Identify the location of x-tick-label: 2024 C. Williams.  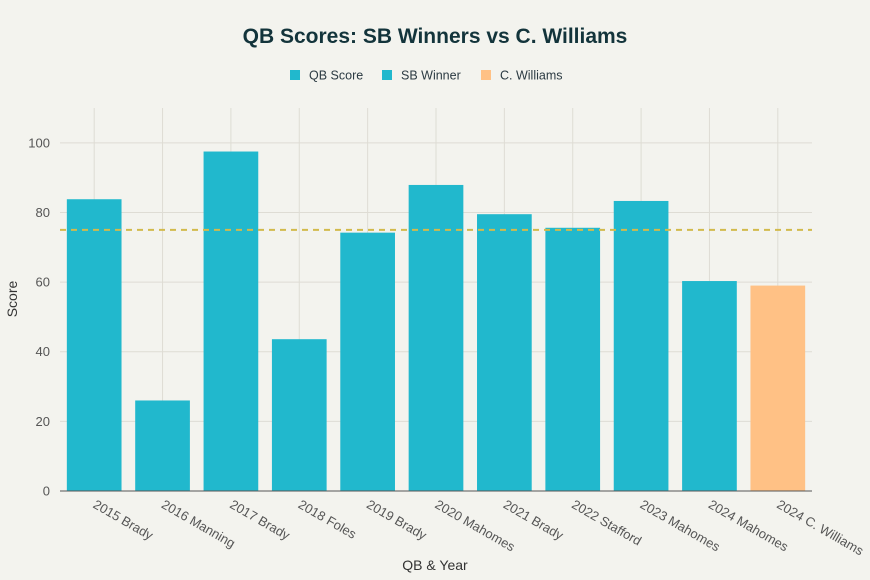
(820, 528).